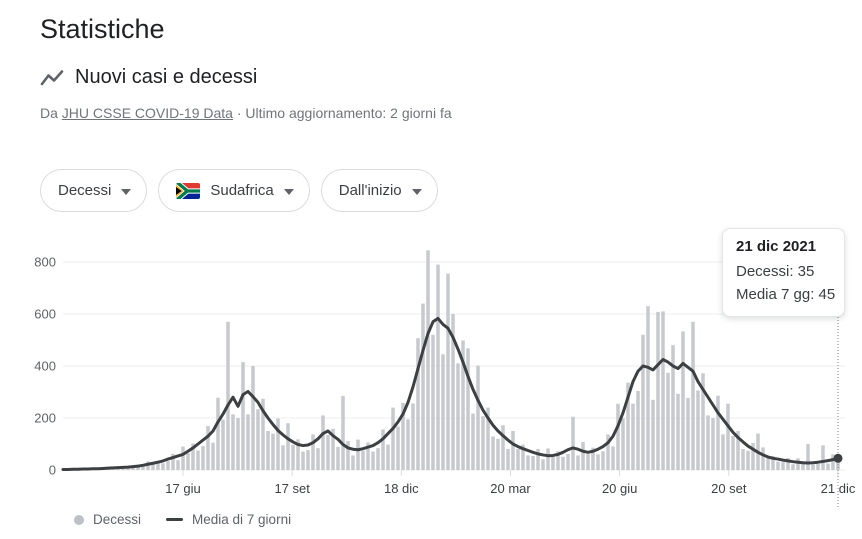 The height and width of the screenshot is (539, 862). I want to click on range-dropdown-label: Dall'inizio, so click(370, 190).